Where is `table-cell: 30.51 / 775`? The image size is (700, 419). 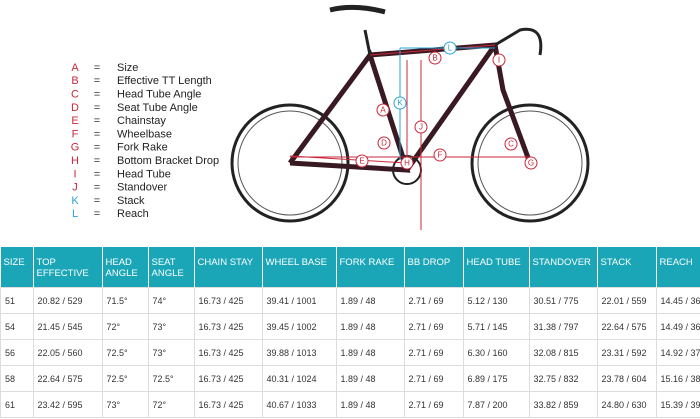 table-cell: 30.51 / 775 is located at coordinates (563, 300).